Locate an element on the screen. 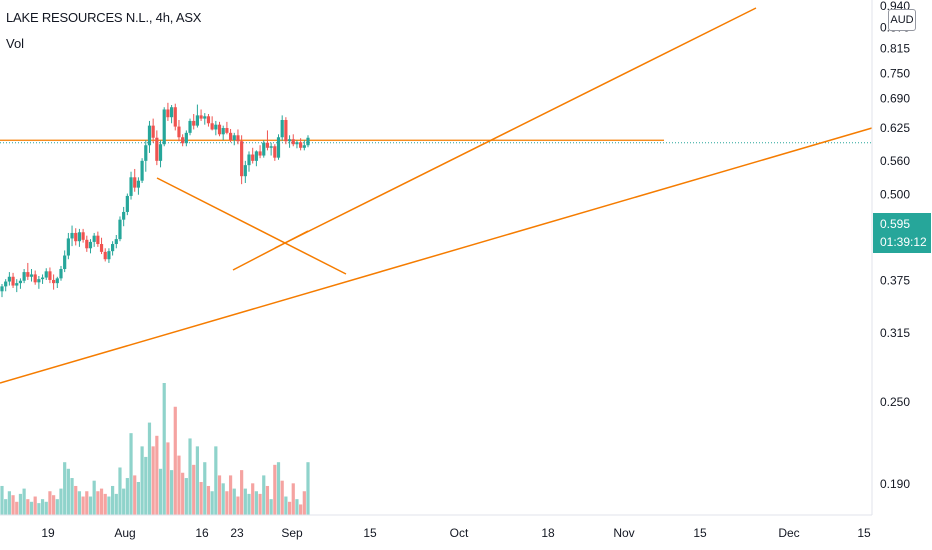 This screenshot has height=550, width=932. currency-button: AUD is located at coordinates (902, 20).